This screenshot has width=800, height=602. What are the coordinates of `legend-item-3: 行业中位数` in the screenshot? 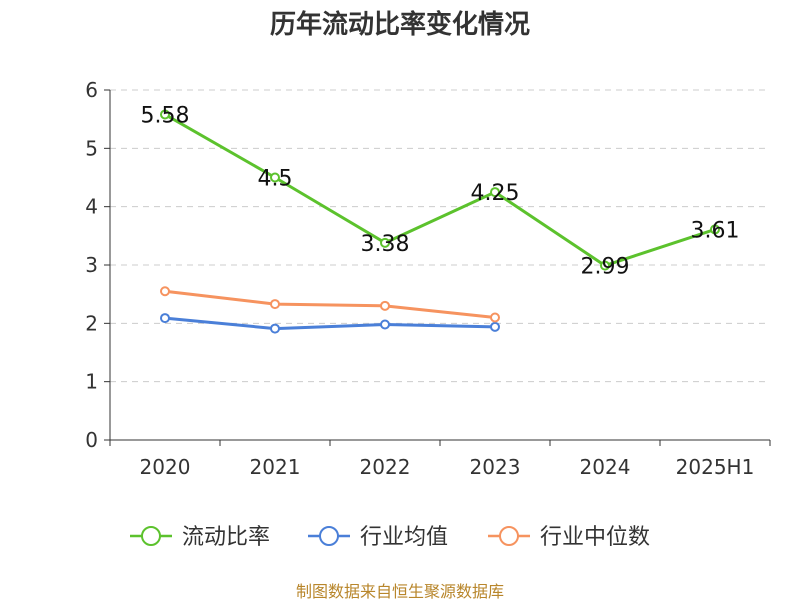 It's located at (569, 537).